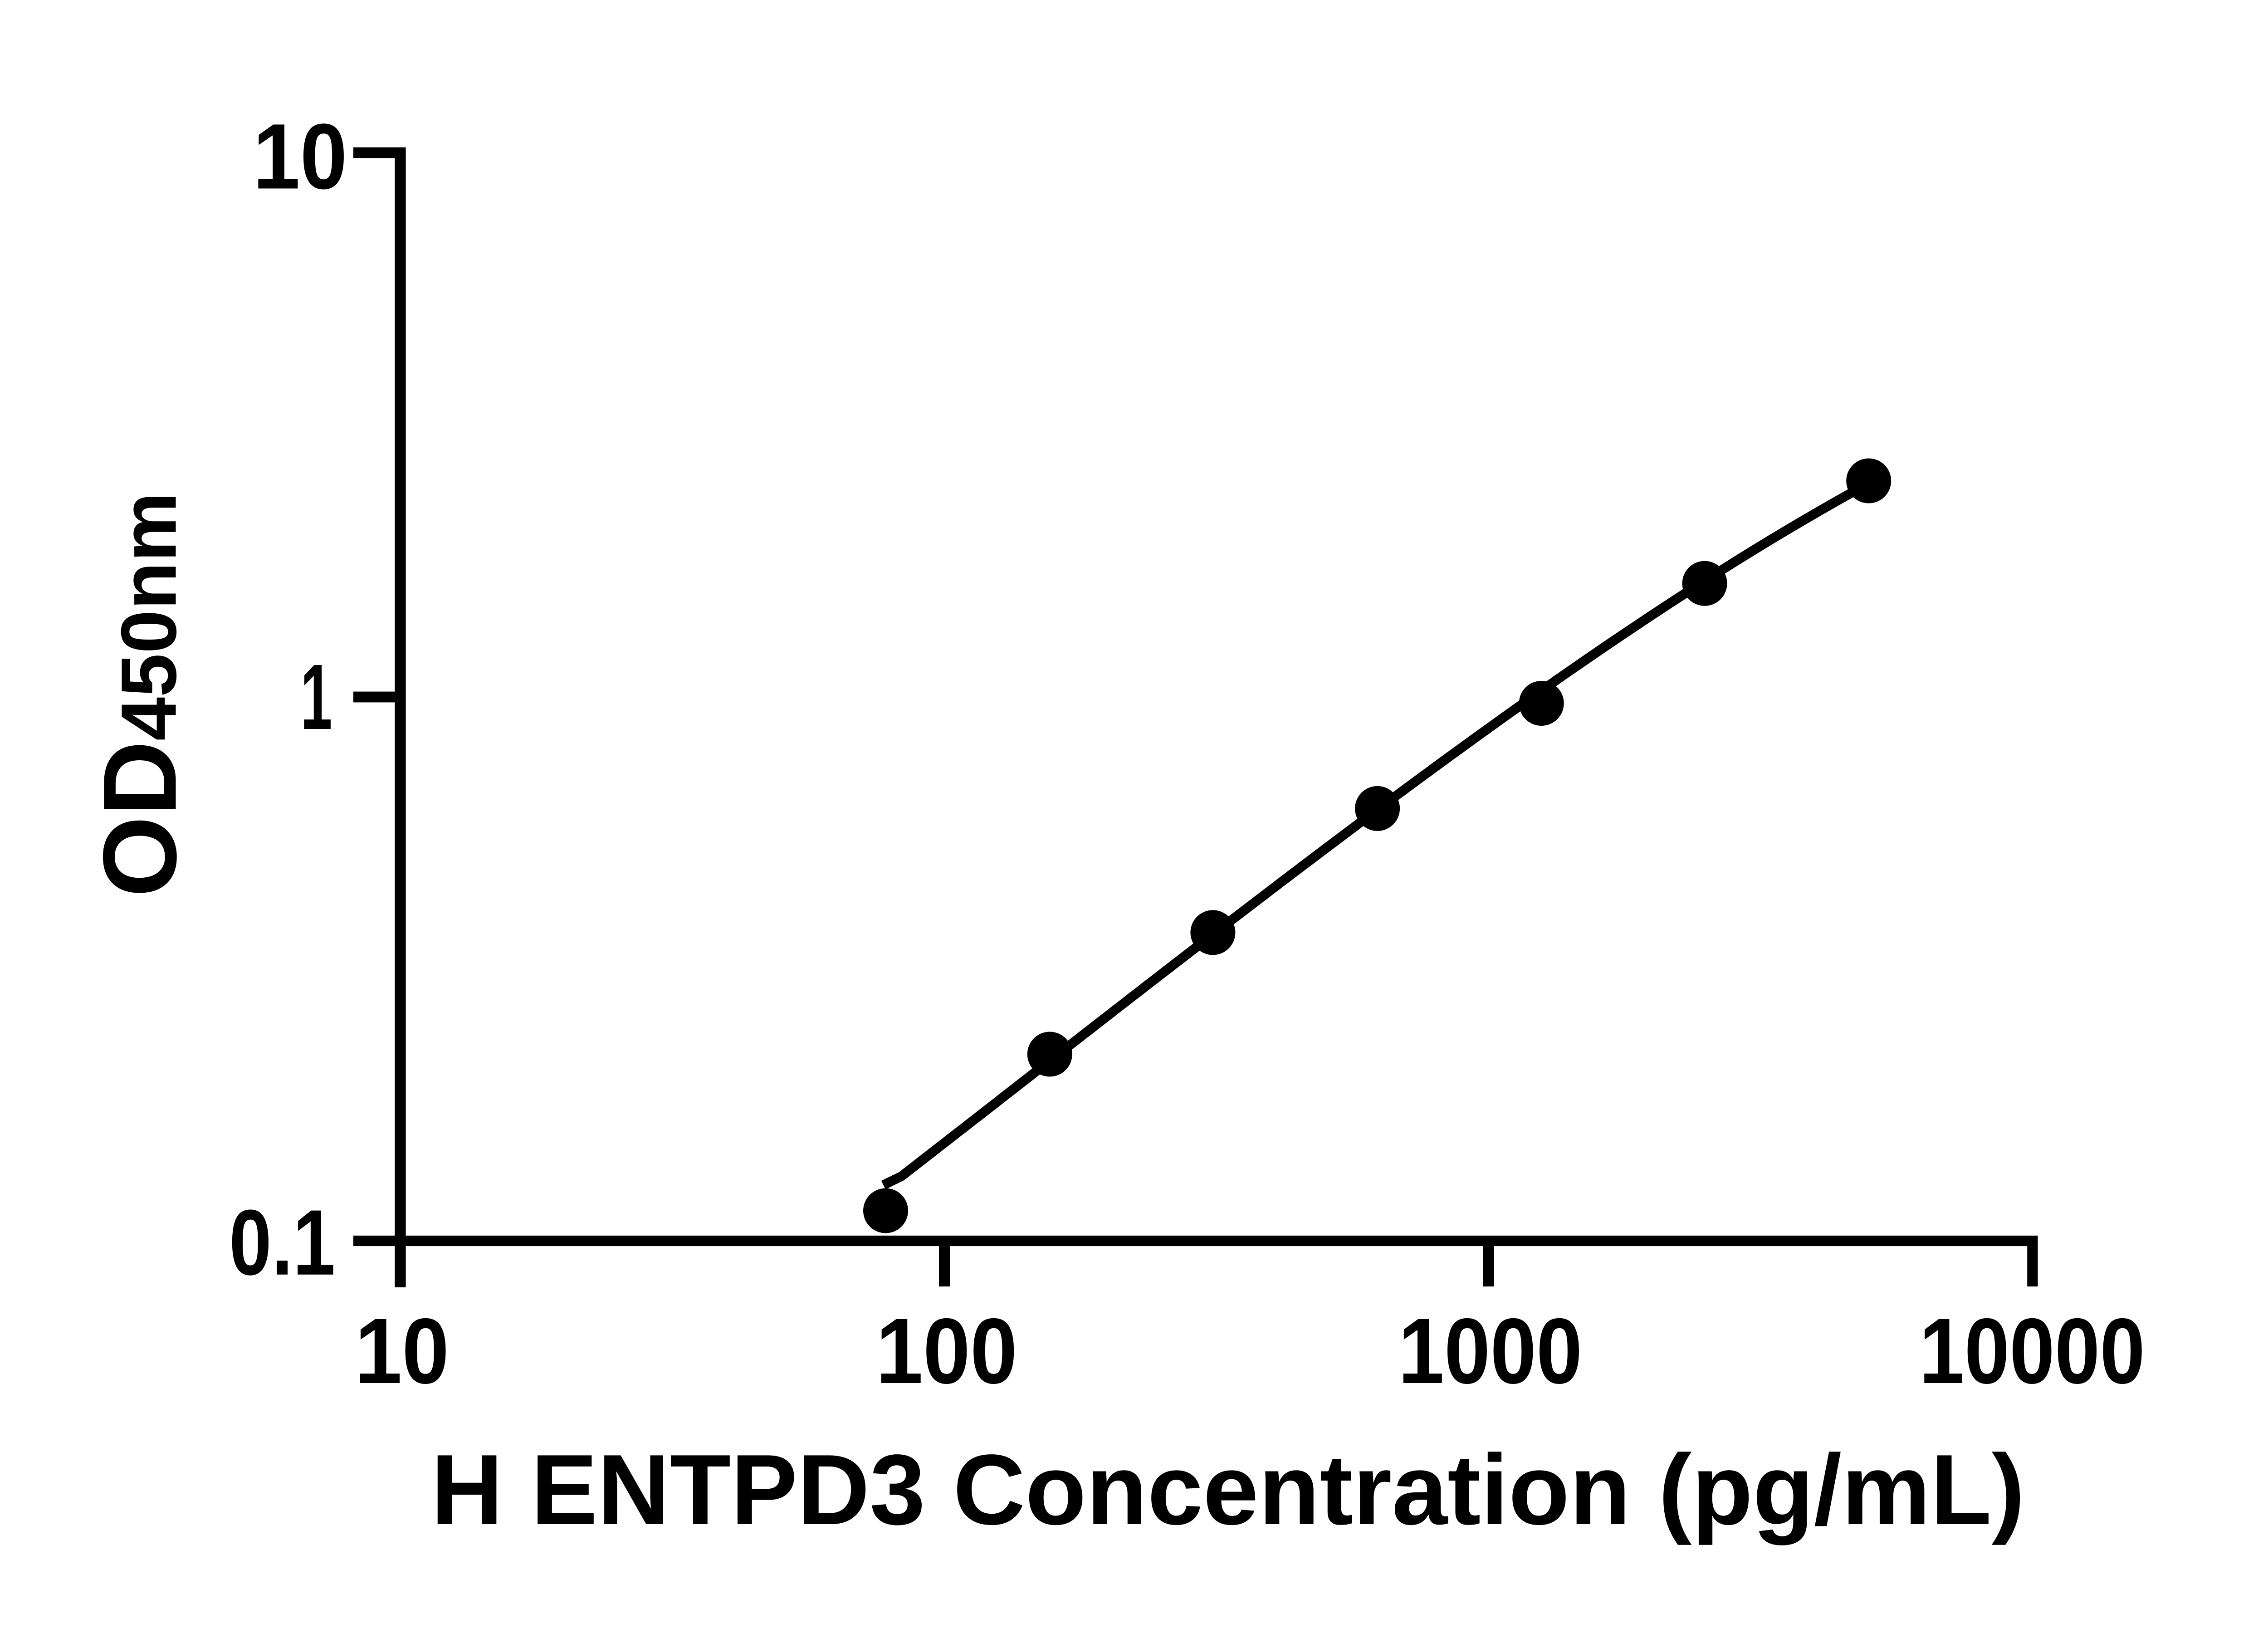 This screenshot has width=2268, height=1633. Describe the element at coordinates (2032, 1351) in the screenshot. I see `svg-text: 10000` at that location.